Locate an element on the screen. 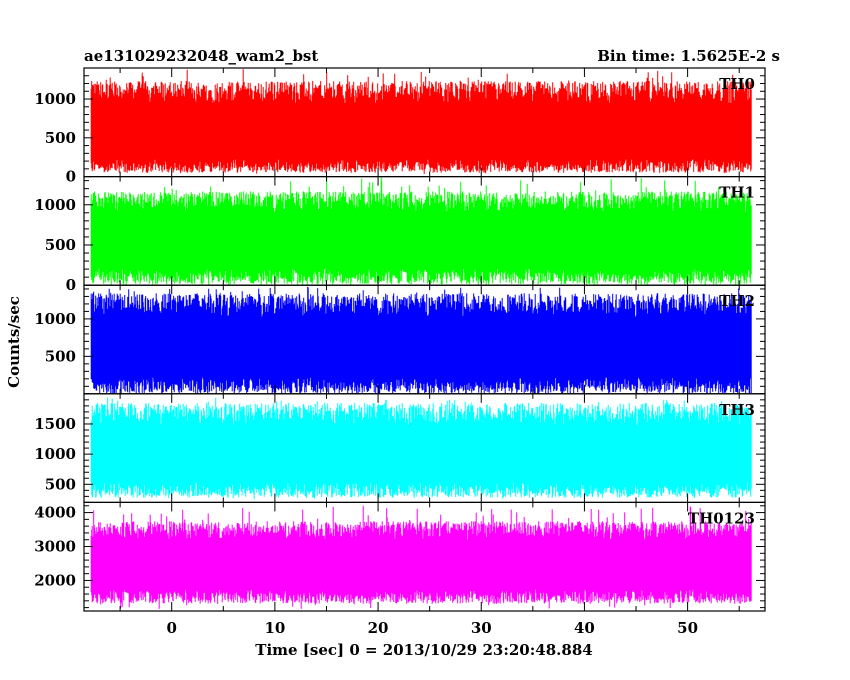 This screenshot has width=850, height=680. y-tick-label-th0: 0 is located at coordinates (71, 177).